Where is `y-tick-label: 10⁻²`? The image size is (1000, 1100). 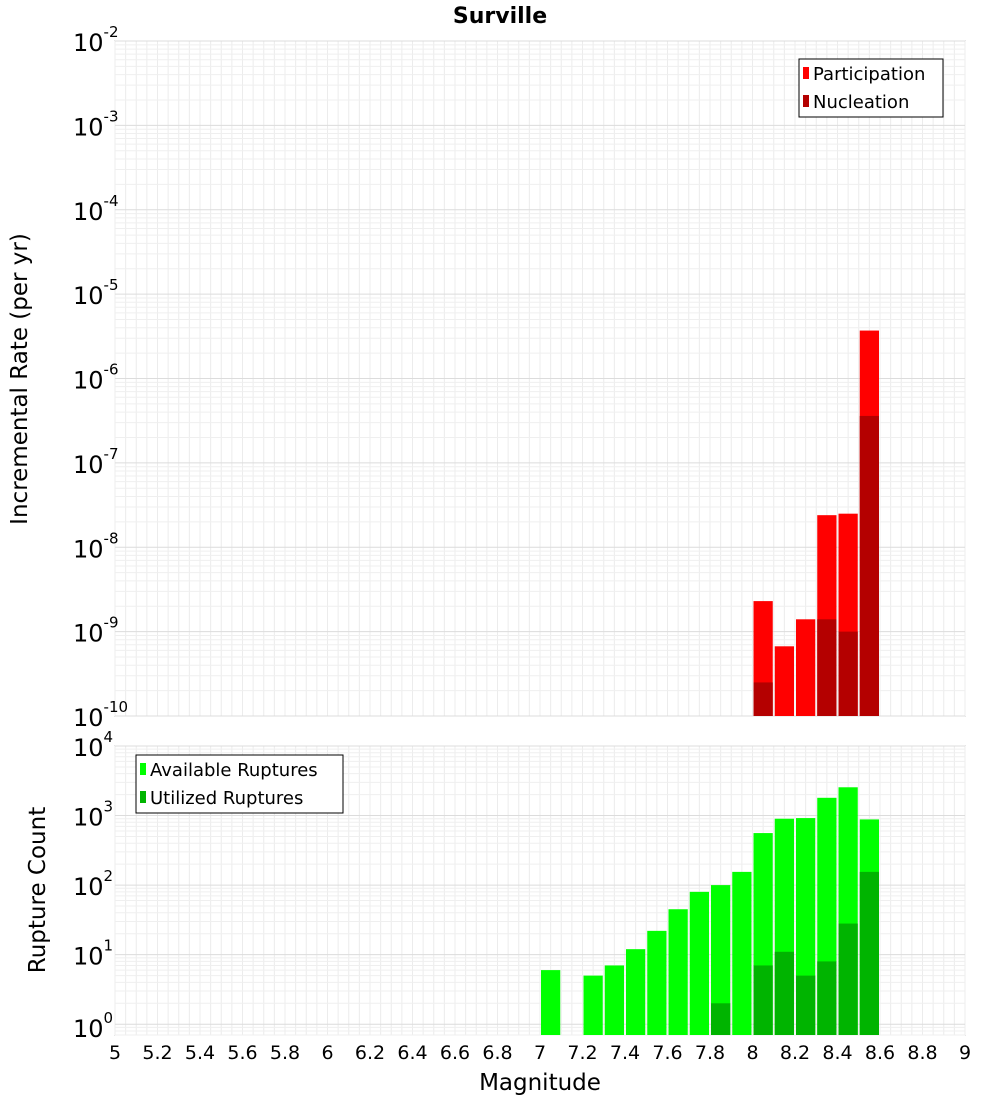 y-tick-label: 10⁻² is located at coordinates (96, 40).